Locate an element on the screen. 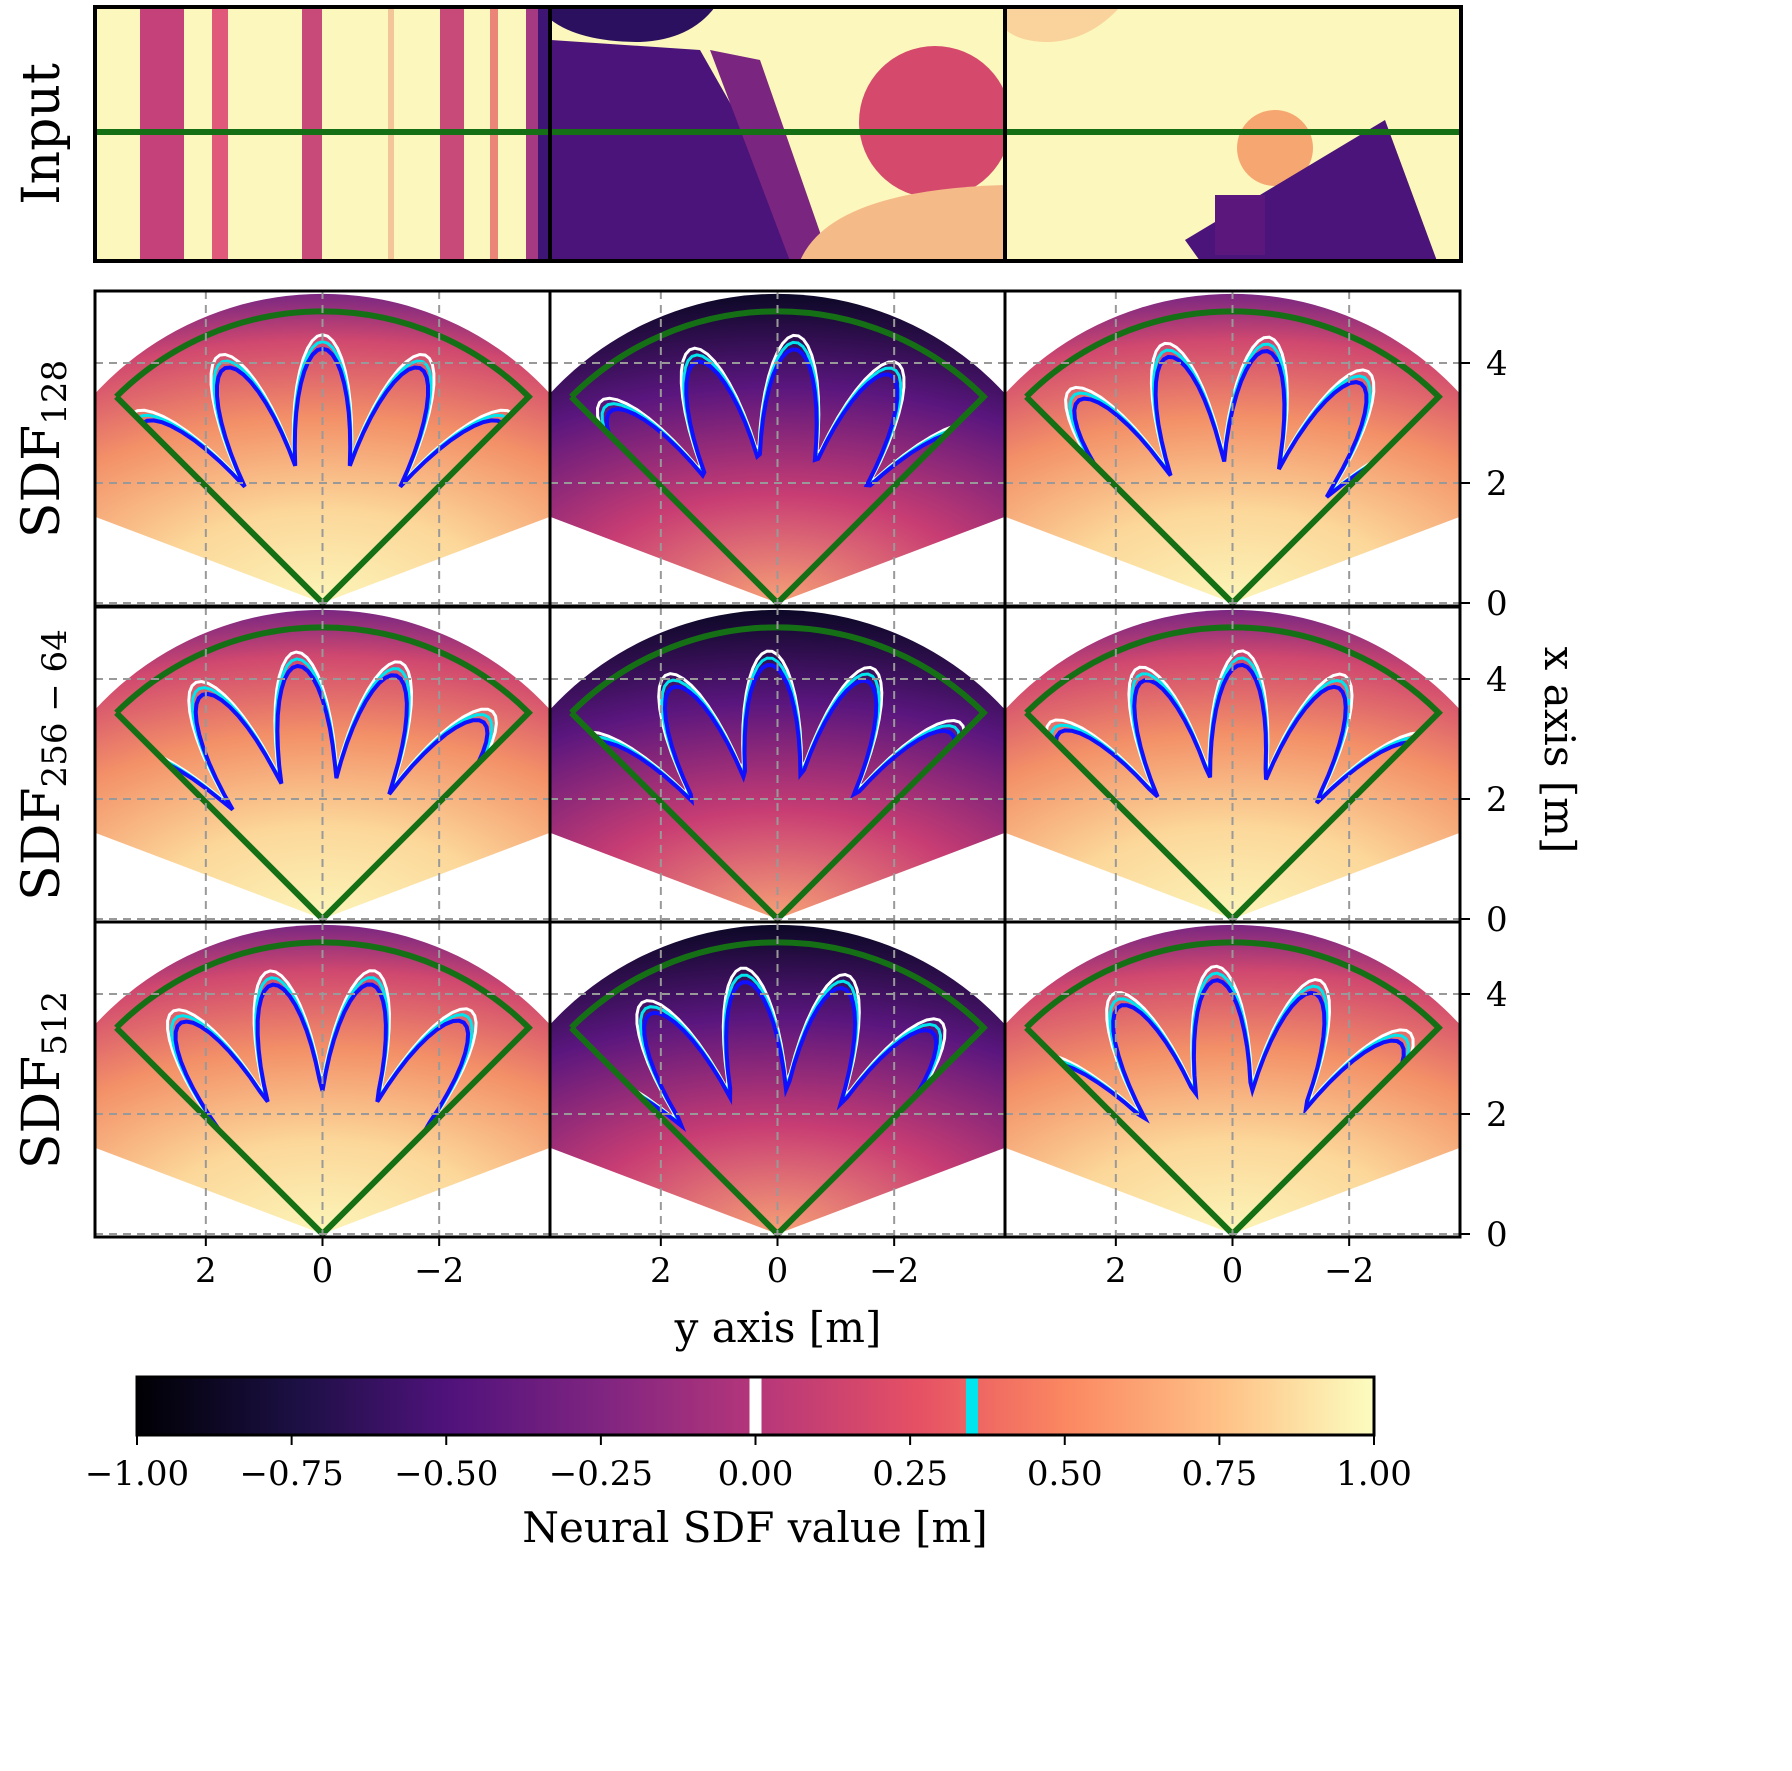 This screenshot has height=1771, width=1792. row-label-main: Input is located at coordinates (42, 134).